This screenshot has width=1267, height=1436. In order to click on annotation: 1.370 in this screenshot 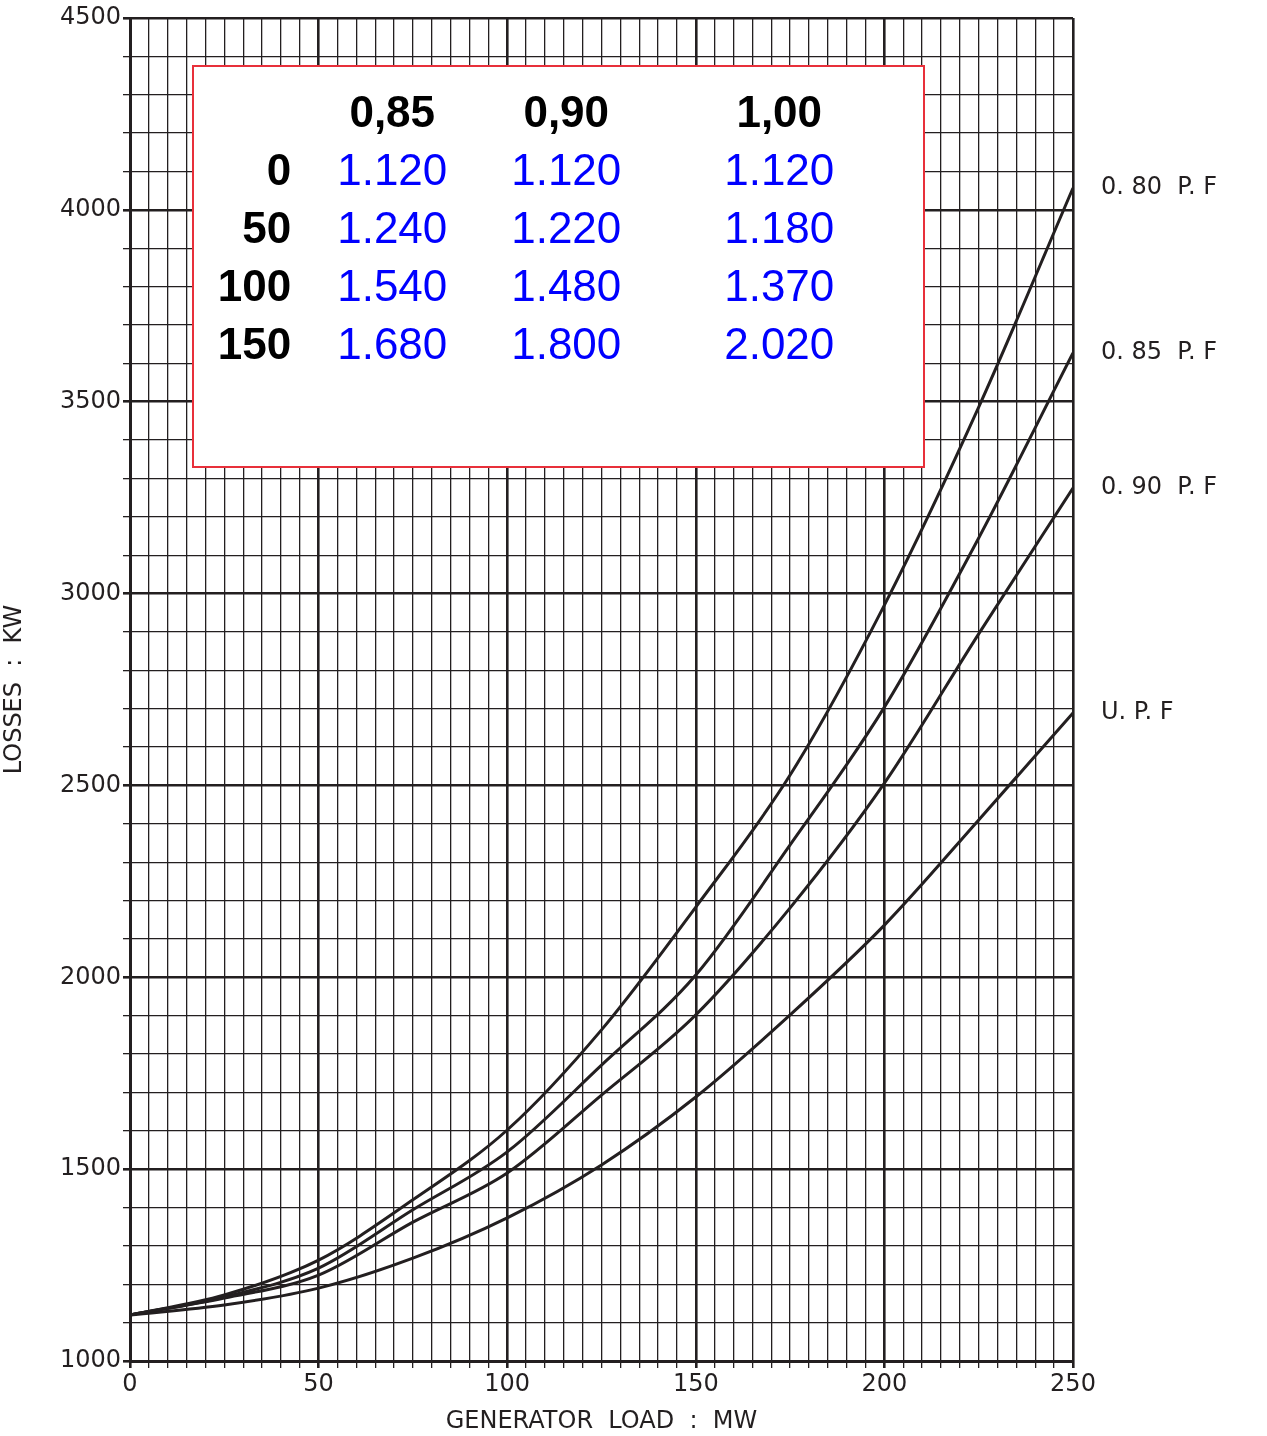, I will do `click(779, 286)`.